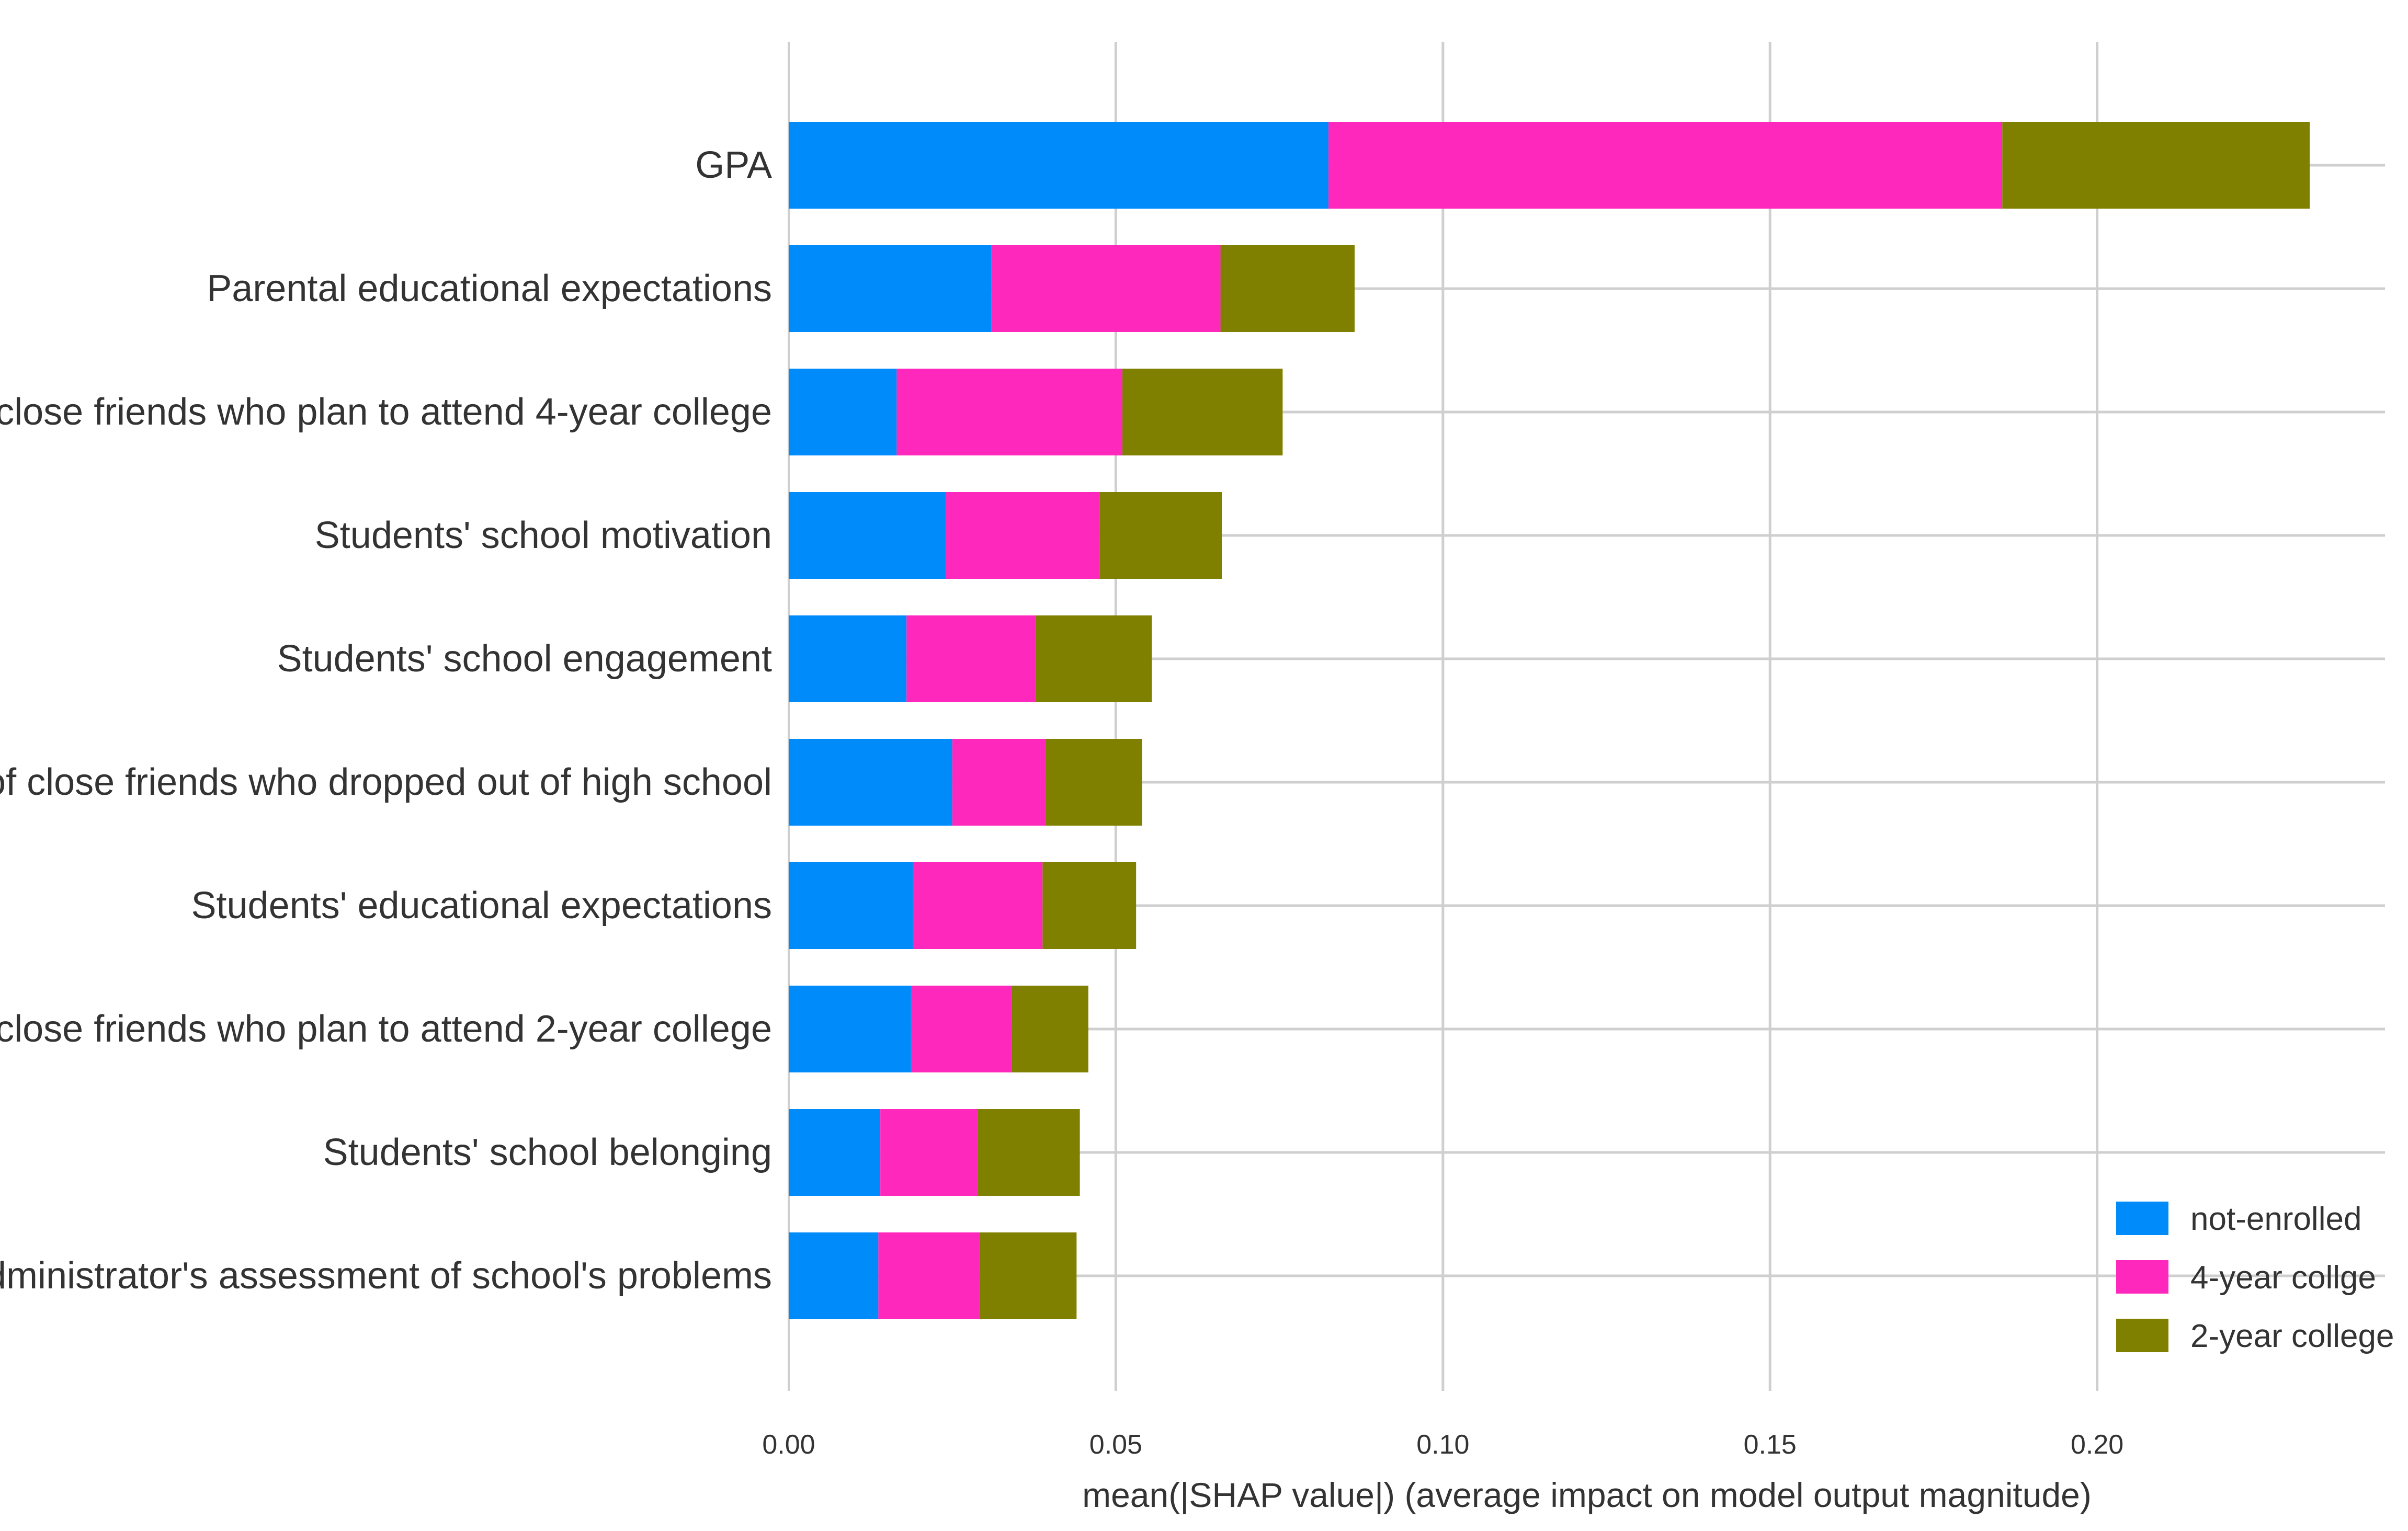 The height and width of the screenshot is (1531, 2408). Describe the element at coordinates (2275, 1219) in the screenshot. I see `legend-label: not-enrolled` at that location.